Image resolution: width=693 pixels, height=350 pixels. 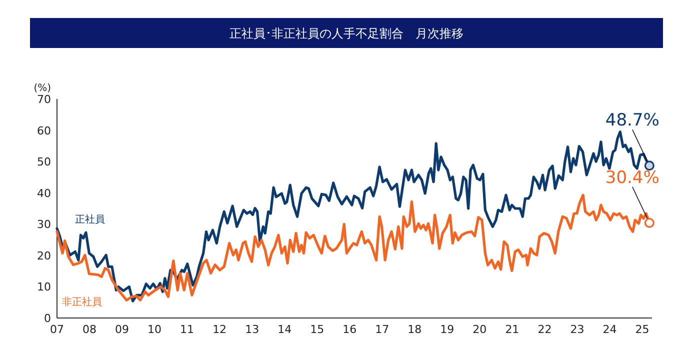 I want to click on annotation: 30.4%, so click(x=632, y=178).